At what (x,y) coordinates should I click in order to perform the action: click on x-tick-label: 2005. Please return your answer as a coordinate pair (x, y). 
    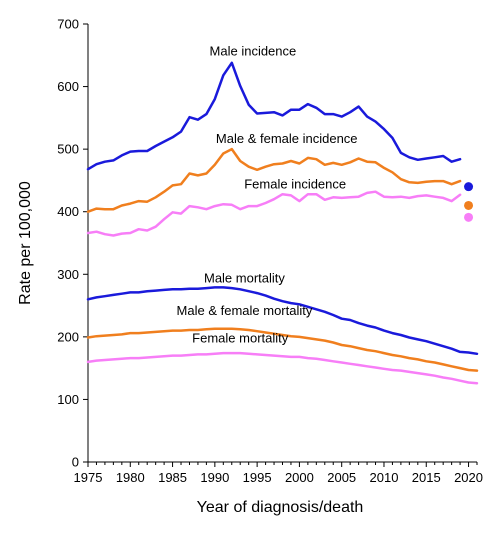
    Looking at the image, I should click on (341, 477).